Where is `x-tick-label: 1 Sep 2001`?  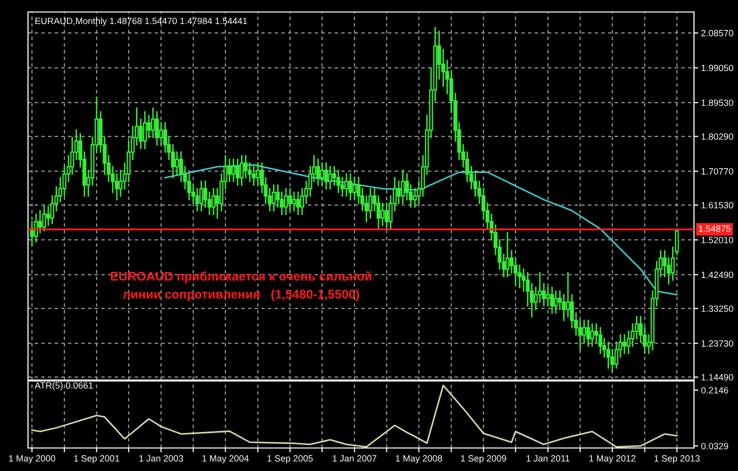 x-tick-label: 1 Sep 2001 is located at coordinates (97, 459).